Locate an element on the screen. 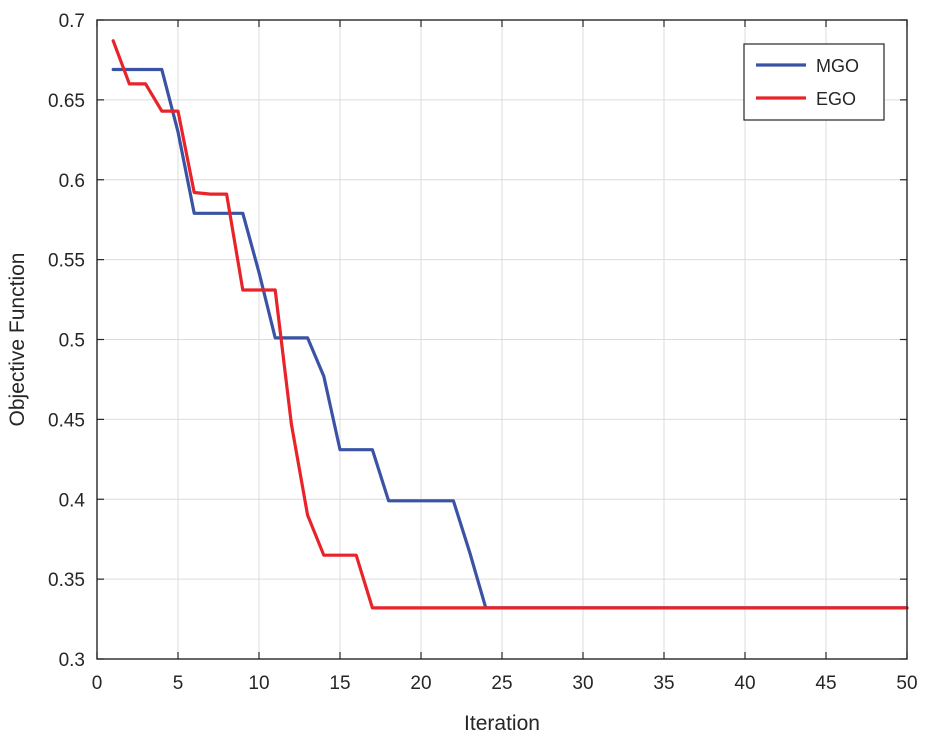 This screenshot has width=925, height=744. y-tick-label: 0.65 is located at coordinates (66, 101).